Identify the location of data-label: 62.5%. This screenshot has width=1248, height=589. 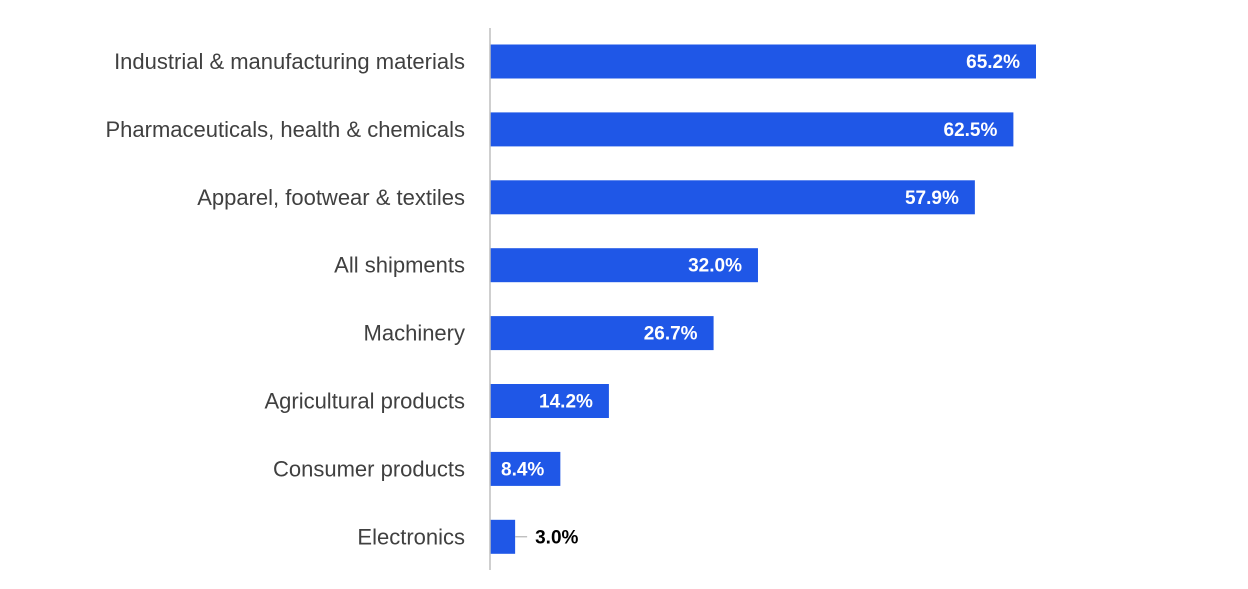
(971, 130).